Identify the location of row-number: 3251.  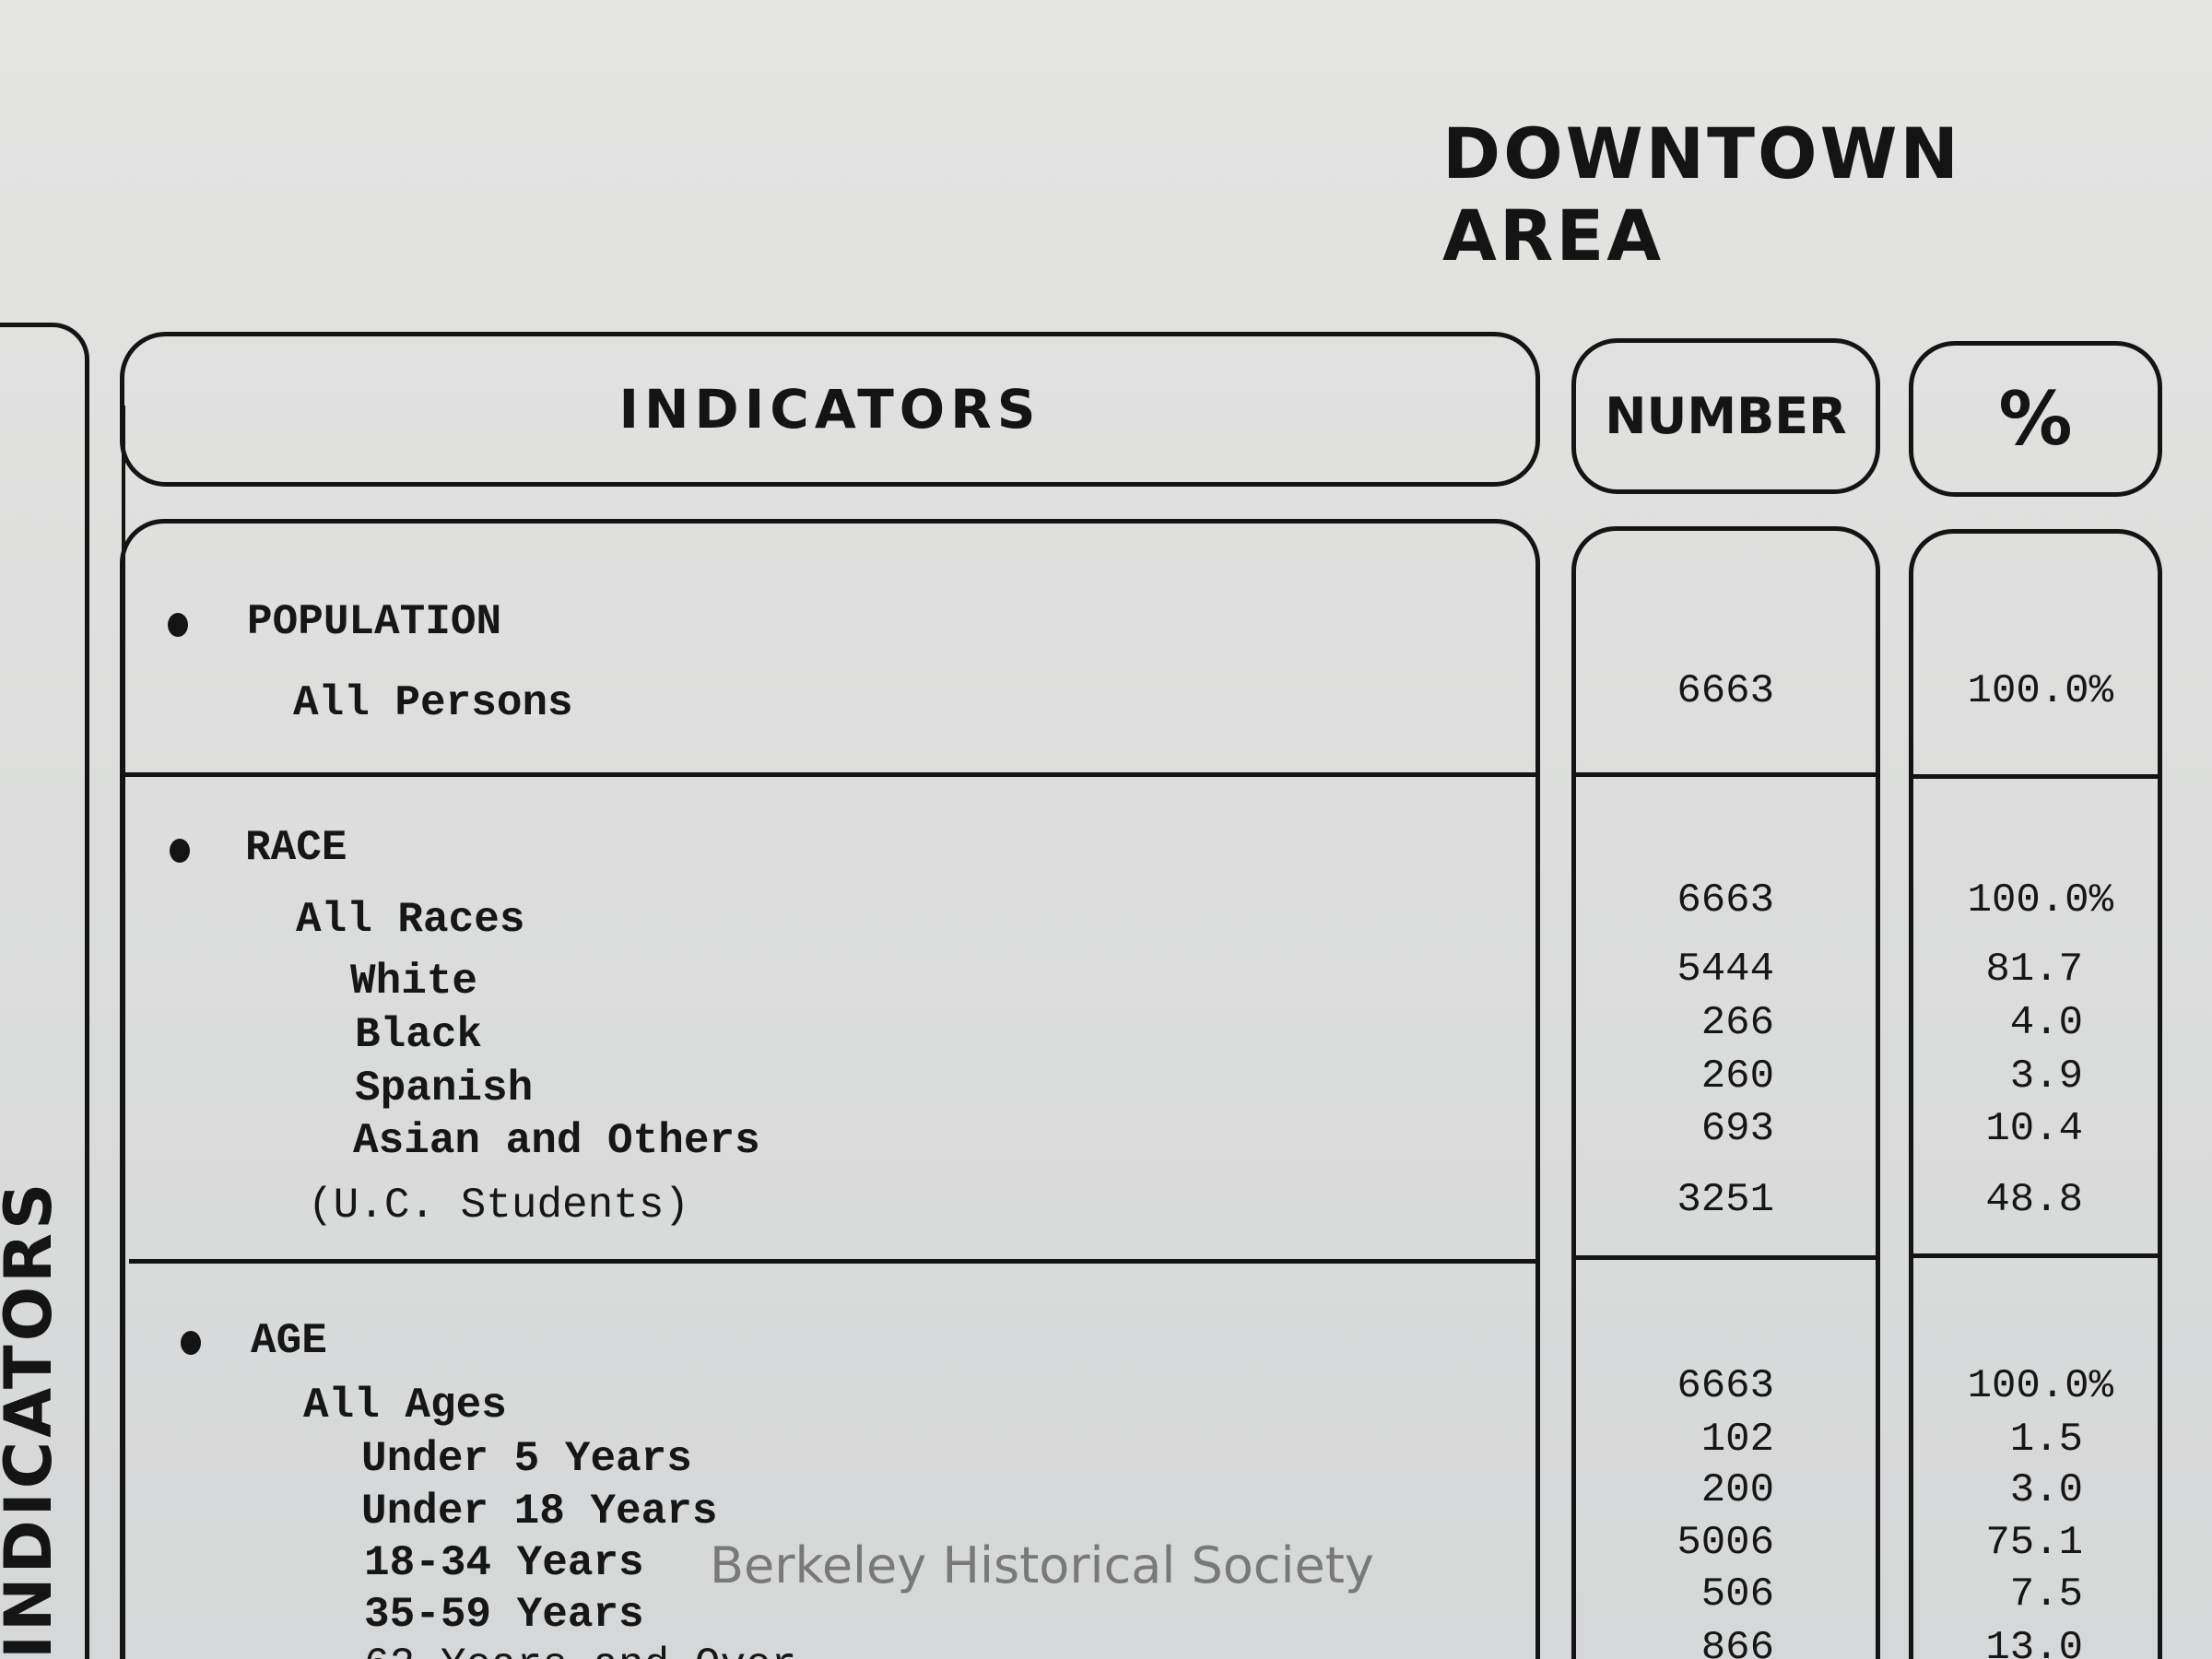
(1725, 1200).